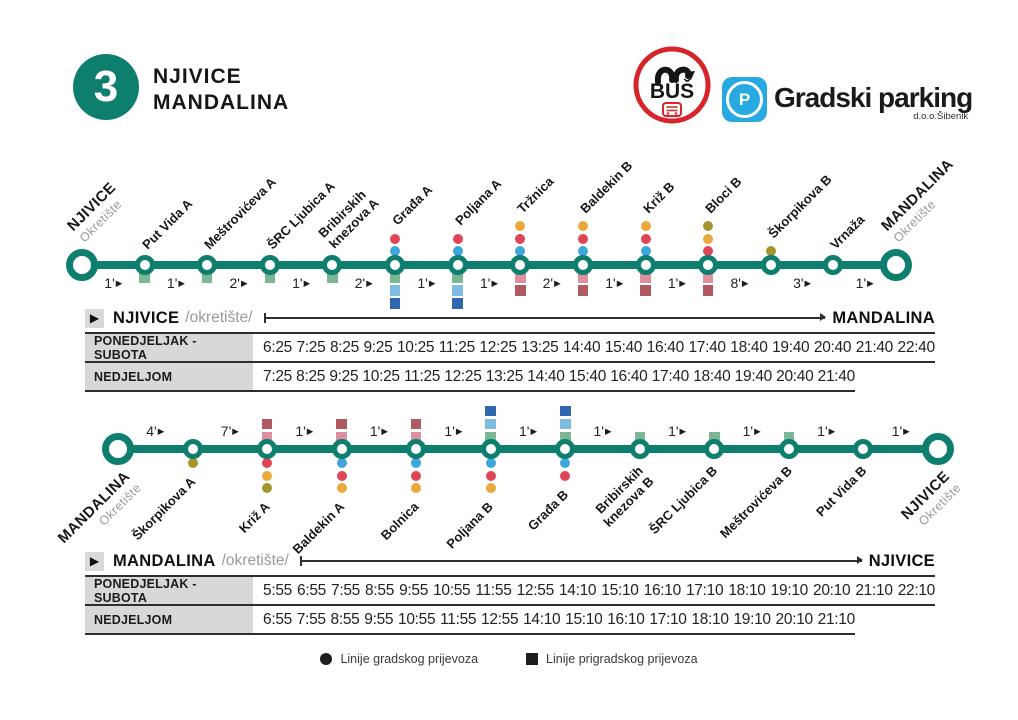 This screenshot has width=1018, height=720. Describe the element at coordinates (414, 590) in the screenshot. I see `departure-time: 9:55` at that location.